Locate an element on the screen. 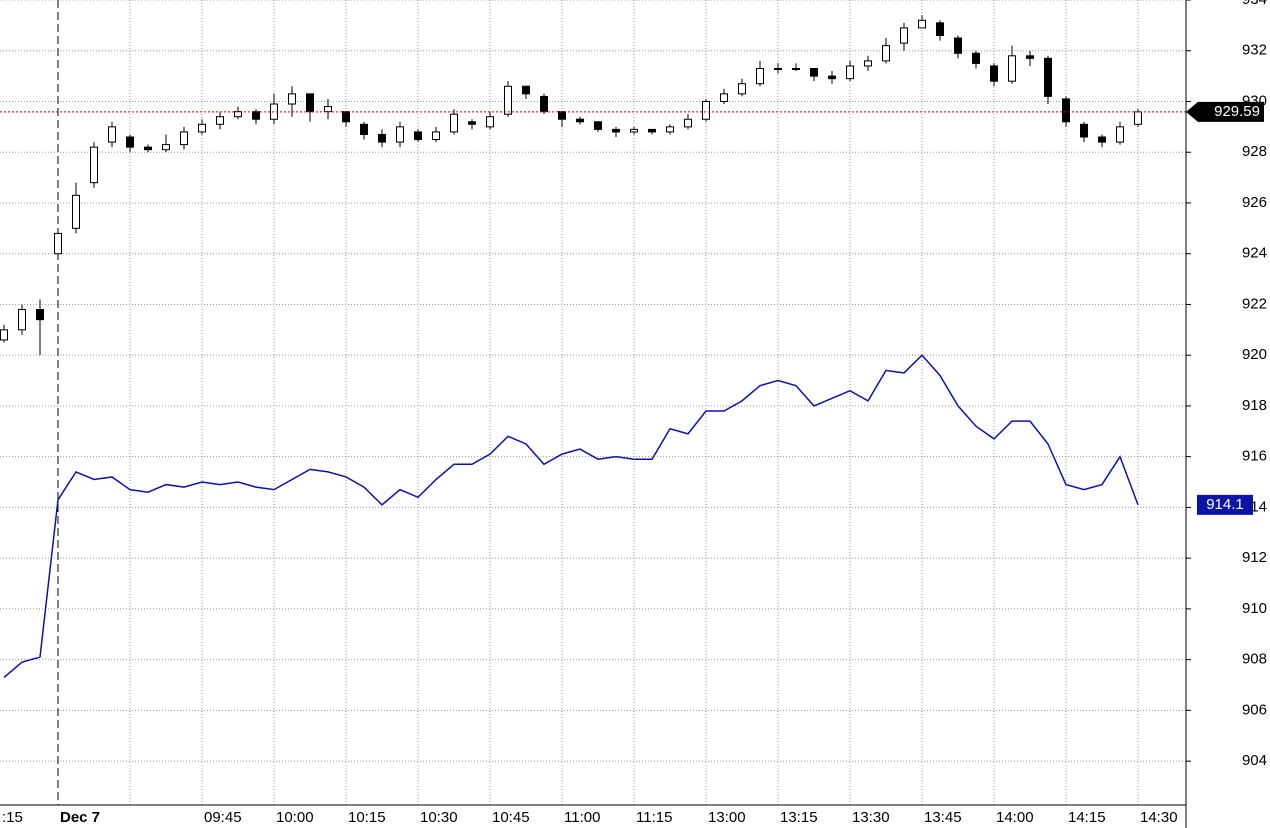 The image size is (1270, 828). x-tick-label: 13:30 is located at coordinates (871, 817).